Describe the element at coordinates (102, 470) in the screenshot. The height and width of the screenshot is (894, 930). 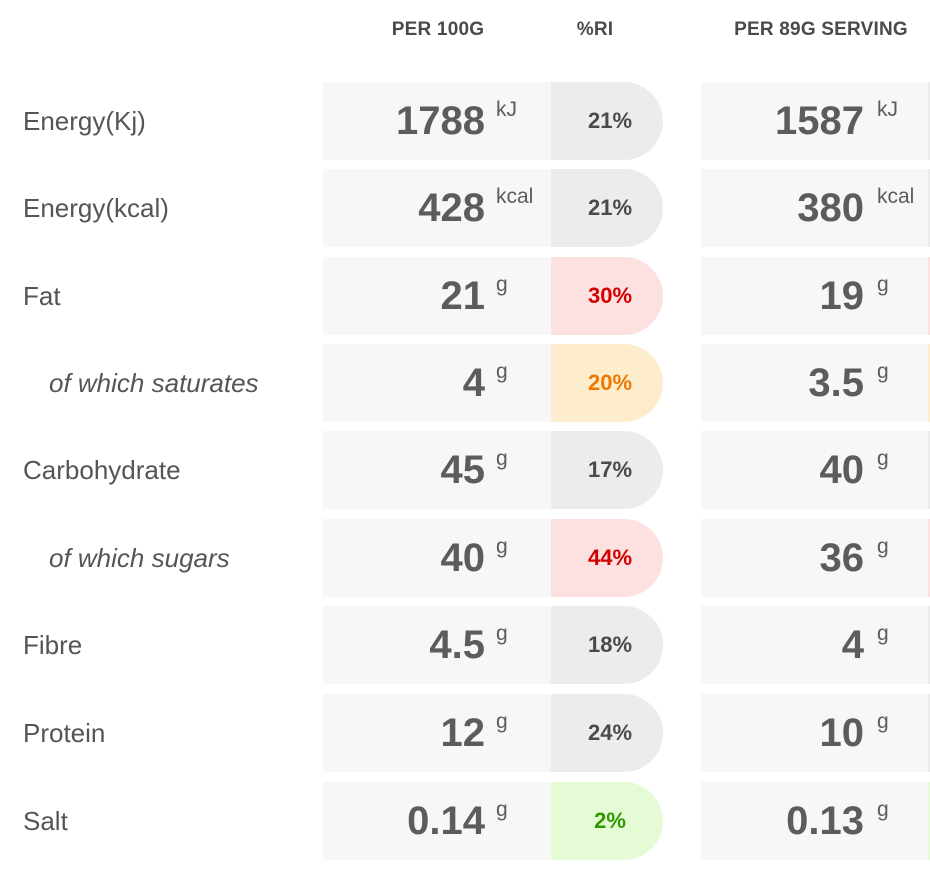
I see `nutrient-label: Carbohydrate` at that location.